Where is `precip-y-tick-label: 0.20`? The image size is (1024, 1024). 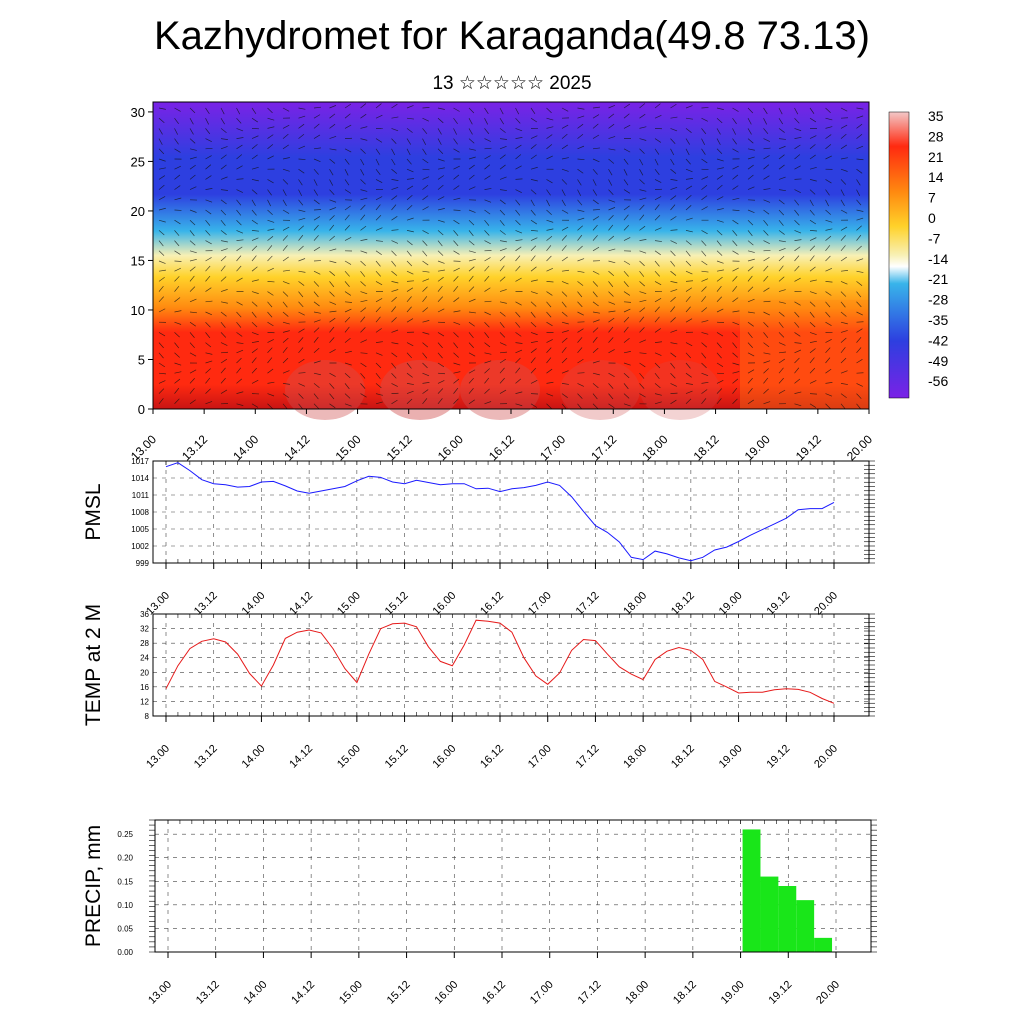 precip-y-tick-label: 0.20 is located at coordinates (125, 858).